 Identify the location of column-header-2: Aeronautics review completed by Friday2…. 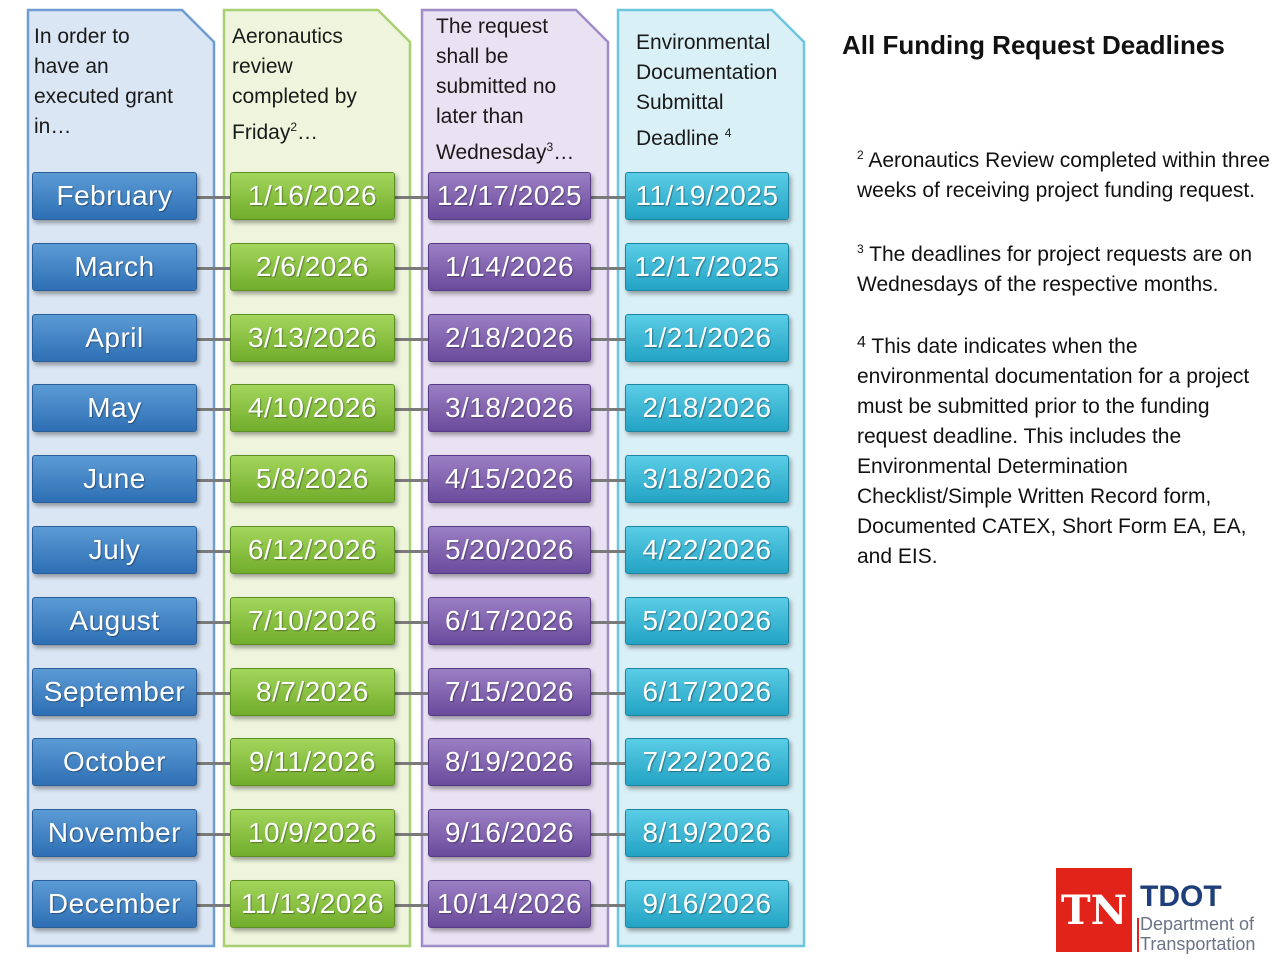
(294, 84).